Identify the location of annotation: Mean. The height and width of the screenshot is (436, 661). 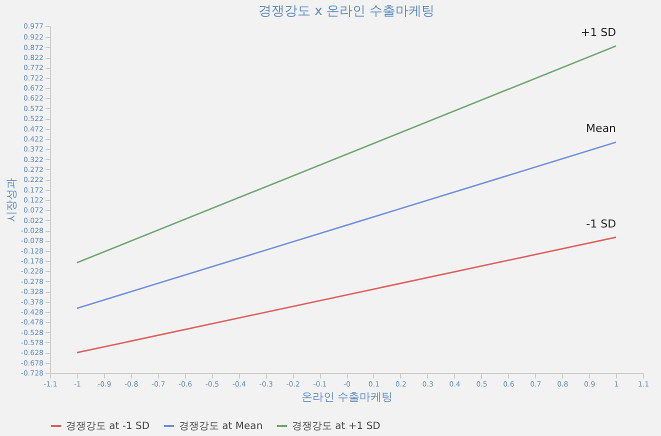
(601, 129).